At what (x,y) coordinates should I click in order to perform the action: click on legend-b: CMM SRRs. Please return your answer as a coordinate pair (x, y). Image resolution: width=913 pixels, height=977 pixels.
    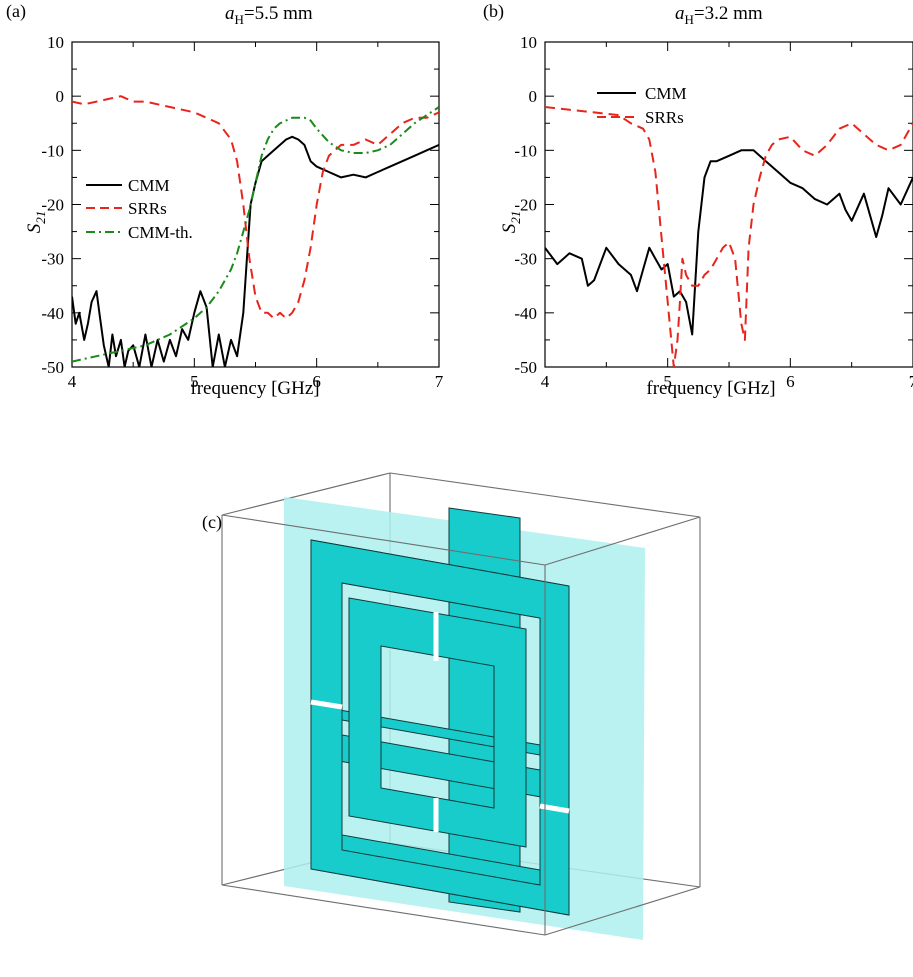
    Looking at the image, I should click on (642, 105).